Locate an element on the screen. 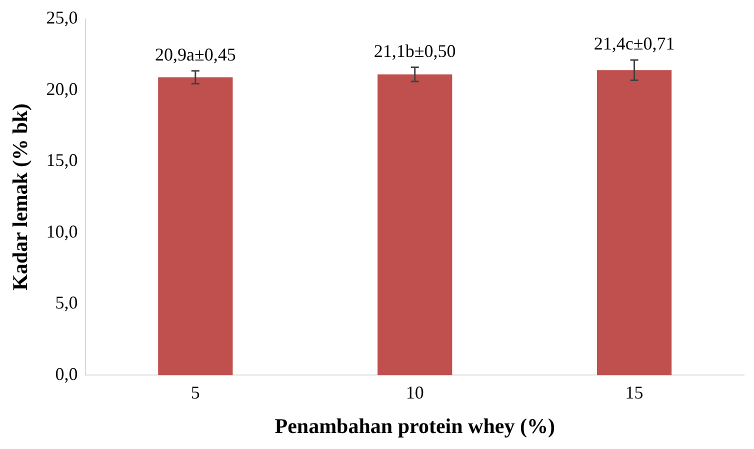 The image size is (754, 449). y-tick-label: 25,0 is located at coordinates (62, 18).